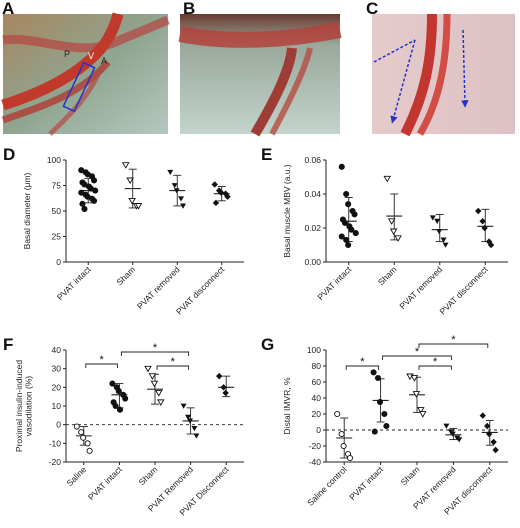  Describe the element at coordinates (57, 369) in the screenshot. I see `y-tick-label: 30` at that location.